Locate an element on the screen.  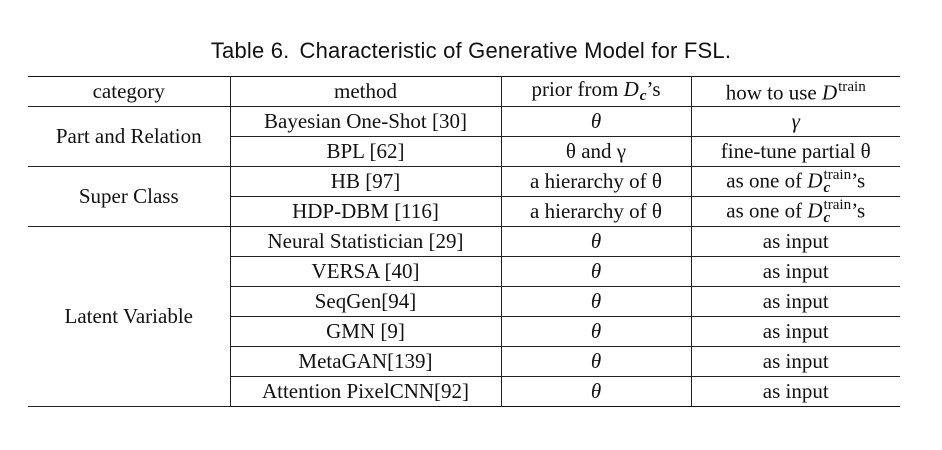
table-row: BPL [62] θ and γ fine-tune partial θ is located at coordinates (464, 151).